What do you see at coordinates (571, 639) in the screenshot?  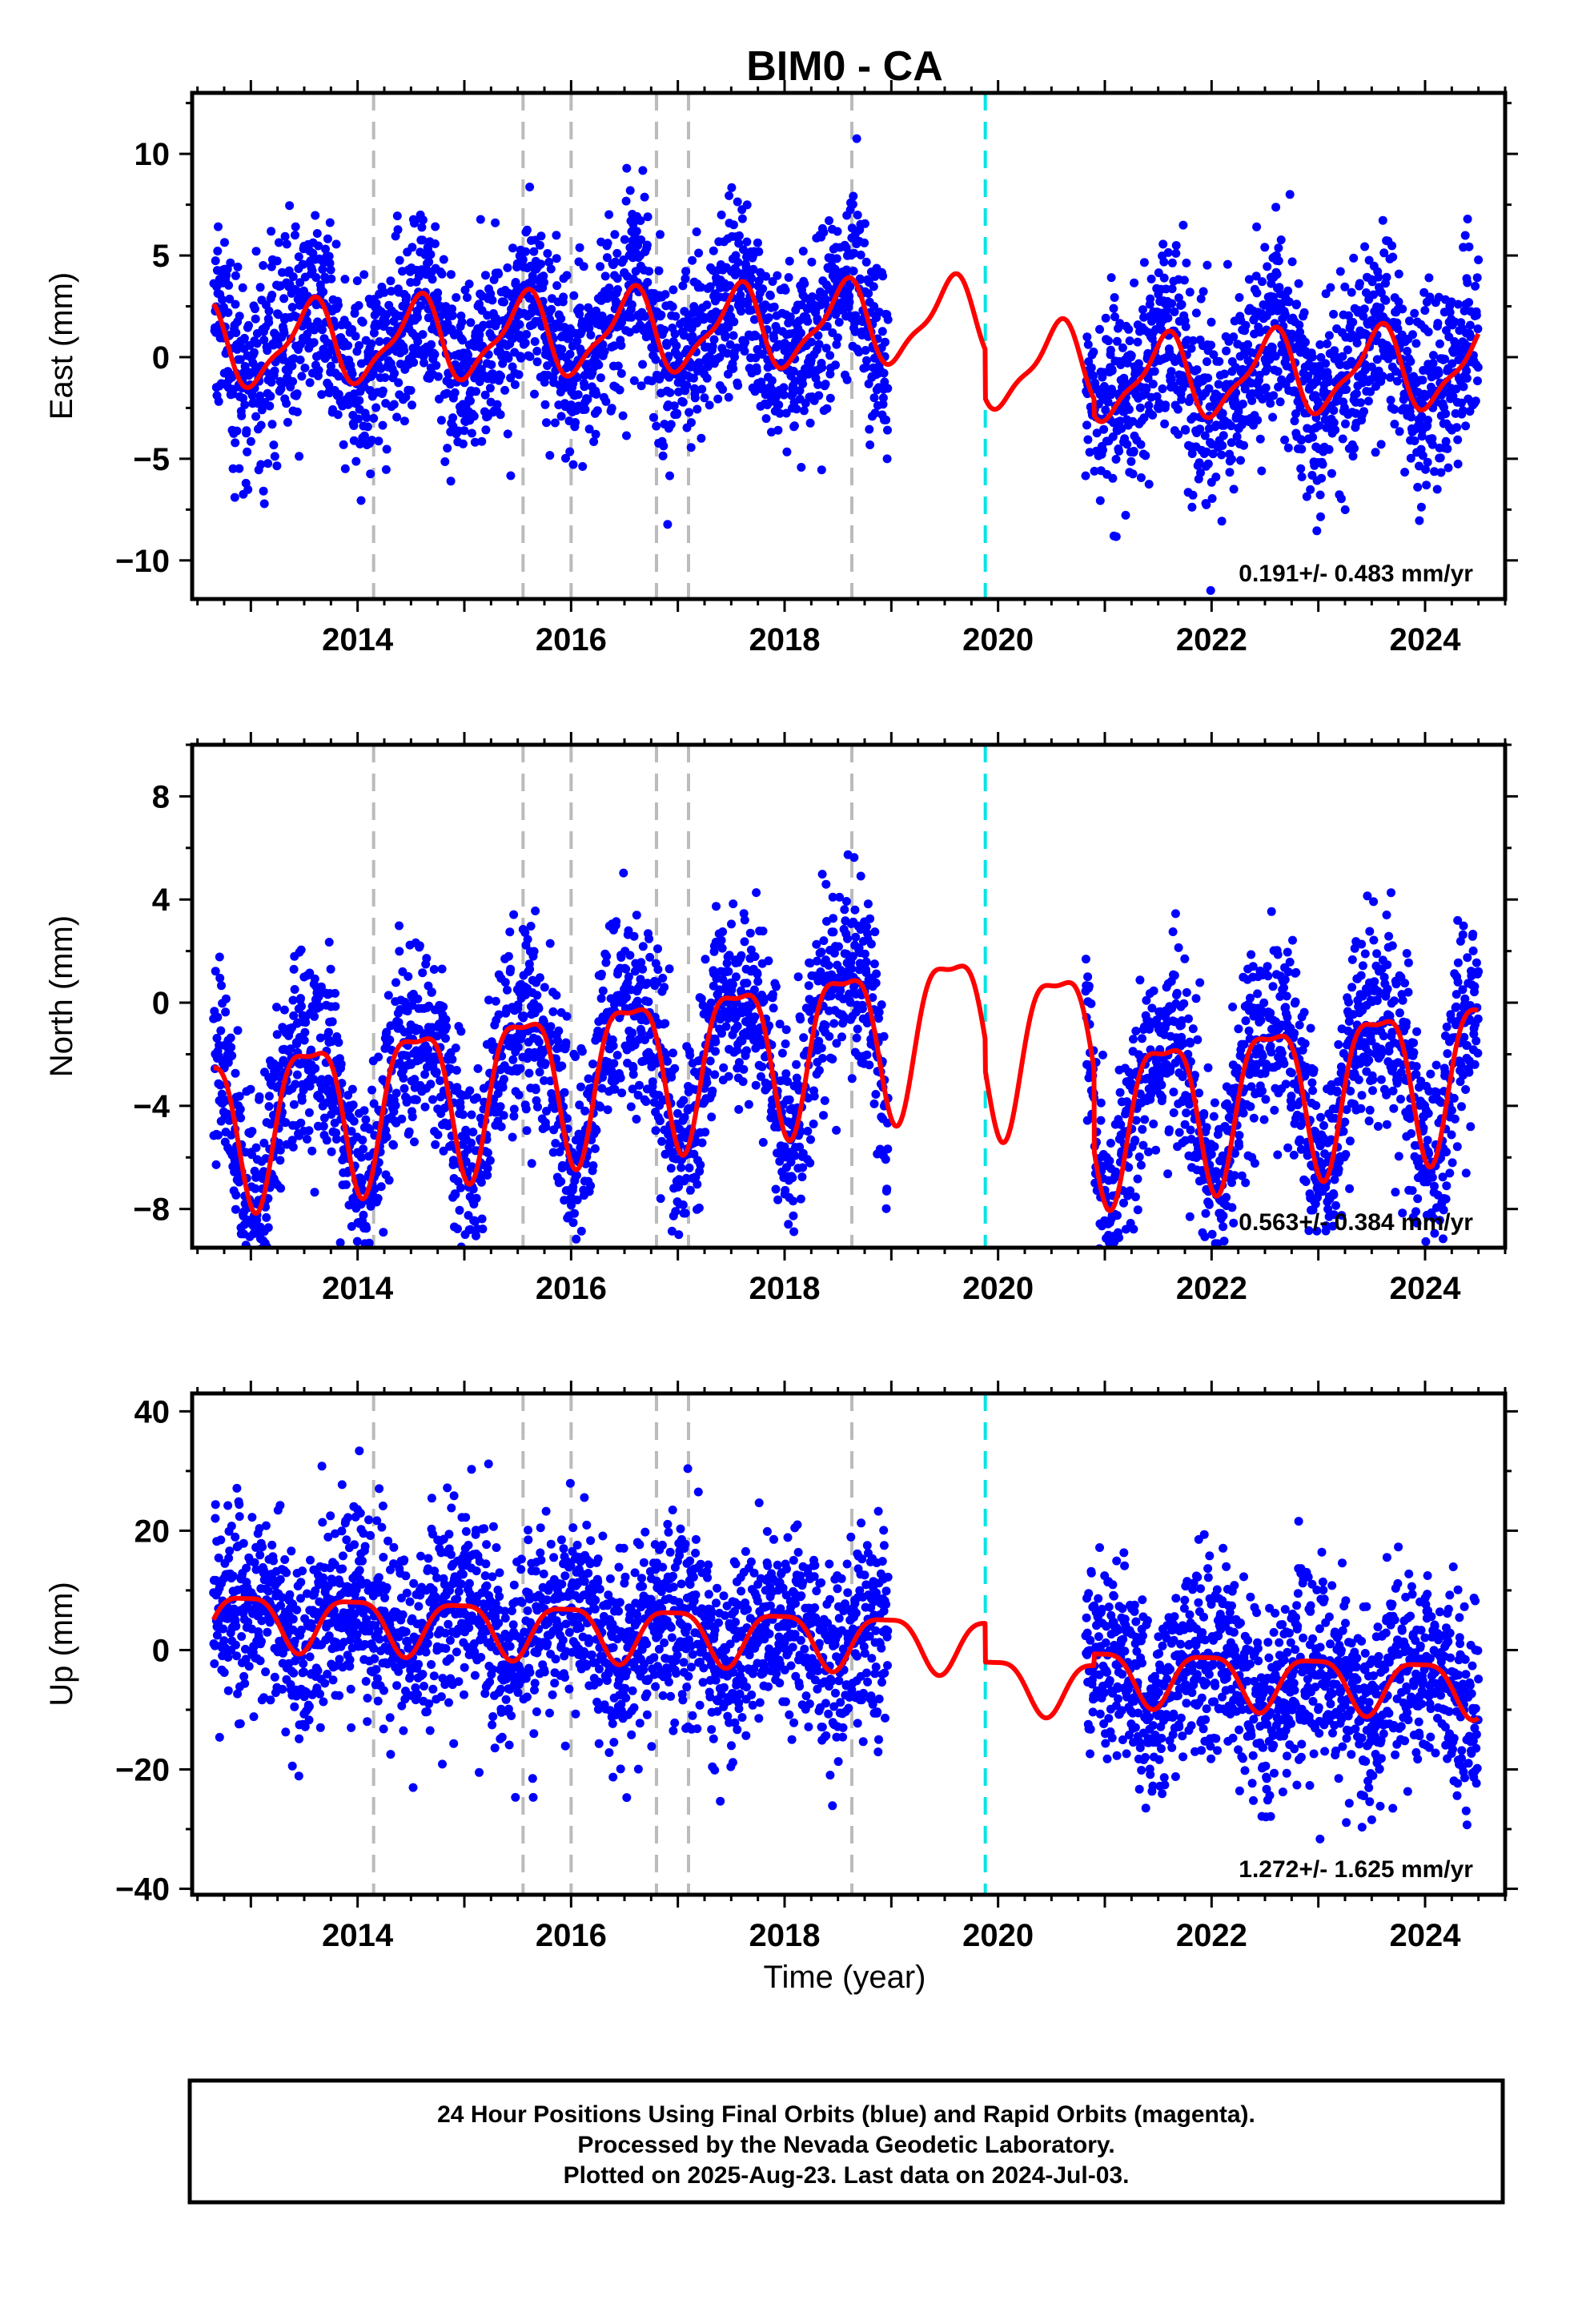 I see `x-tick-label: 2016` at bounding box center [571, 639].